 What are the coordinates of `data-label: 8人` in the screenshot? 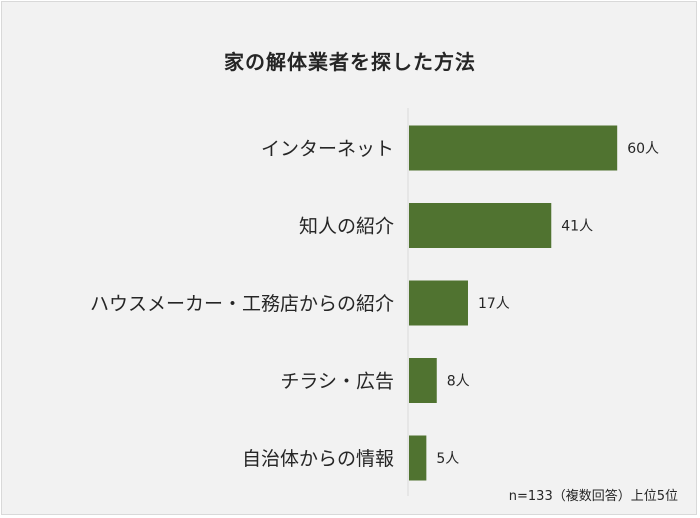 It's located at (458, 382).